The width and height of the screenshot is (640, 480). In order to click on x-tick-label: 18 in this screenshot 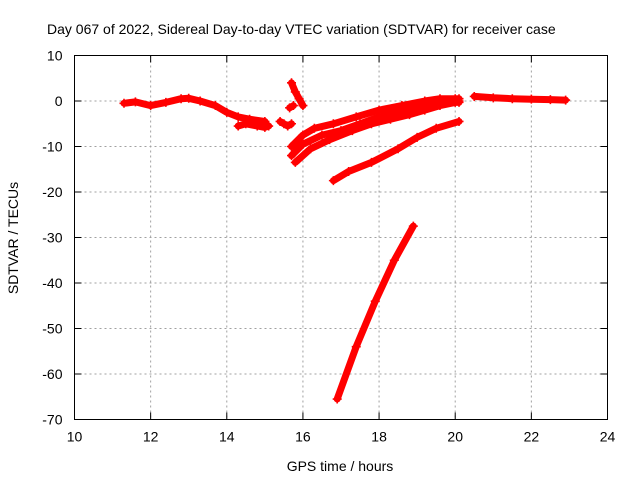, I will do `click(379, 437)`.